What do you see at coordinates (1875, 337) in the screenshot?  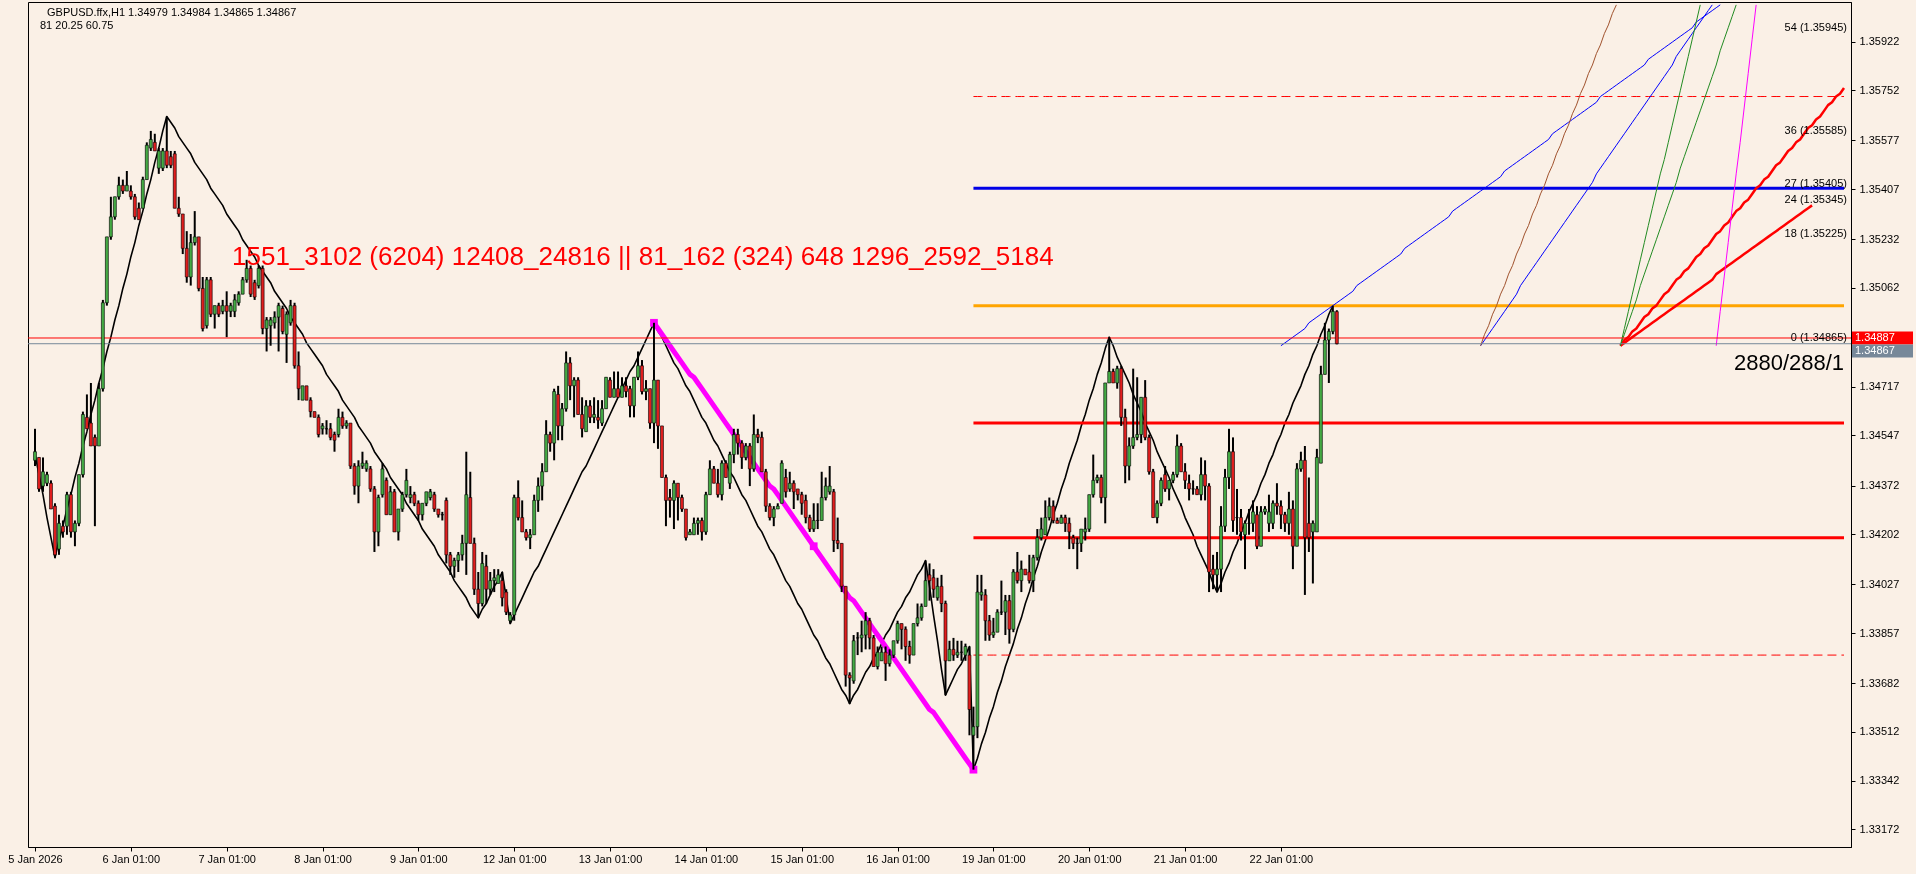 I see `ref-line-label: 1.34887` at bounding box center [1875, 337].